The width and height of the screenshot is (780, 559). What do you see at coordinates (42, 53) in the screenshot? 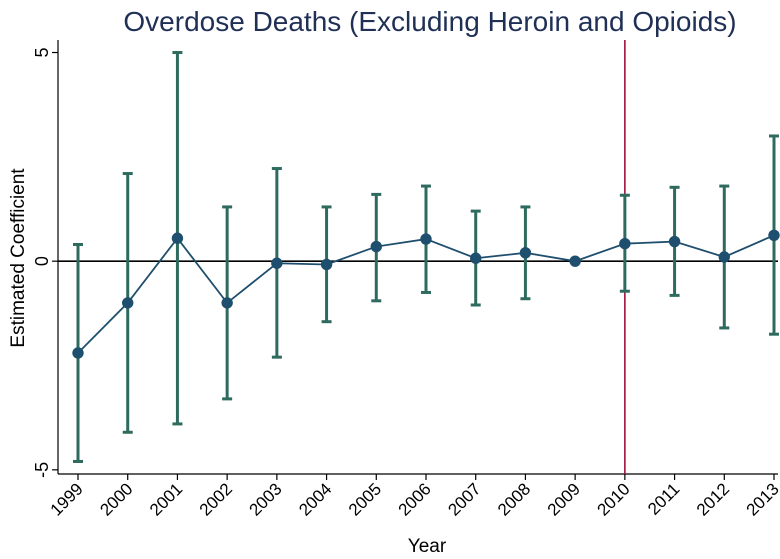
I see `y-tick-label: 5` at bounding box center [42, 53].